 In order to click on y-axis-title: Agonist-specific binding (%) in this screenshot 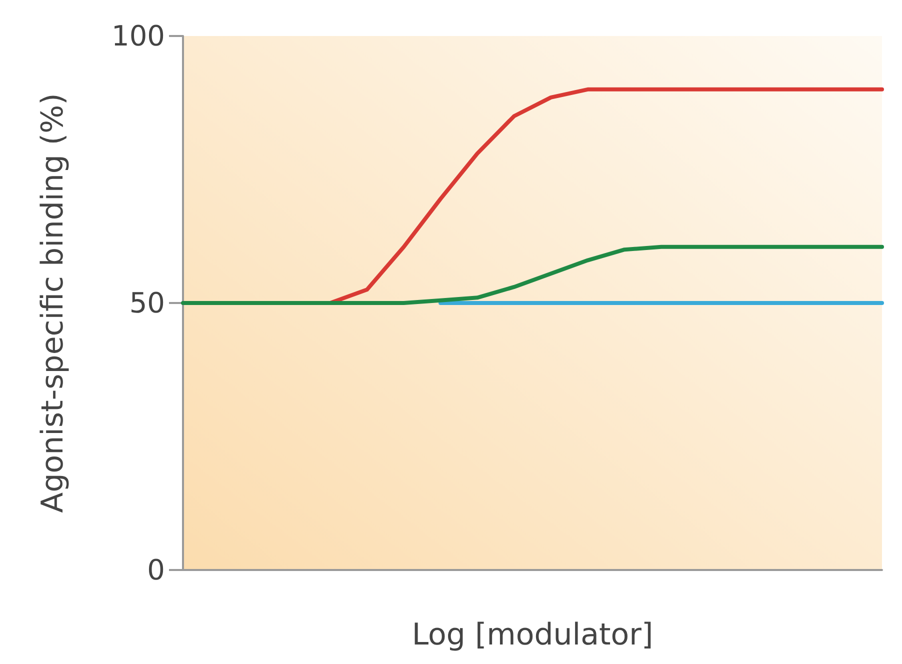, I will do `click(53, 303)`.